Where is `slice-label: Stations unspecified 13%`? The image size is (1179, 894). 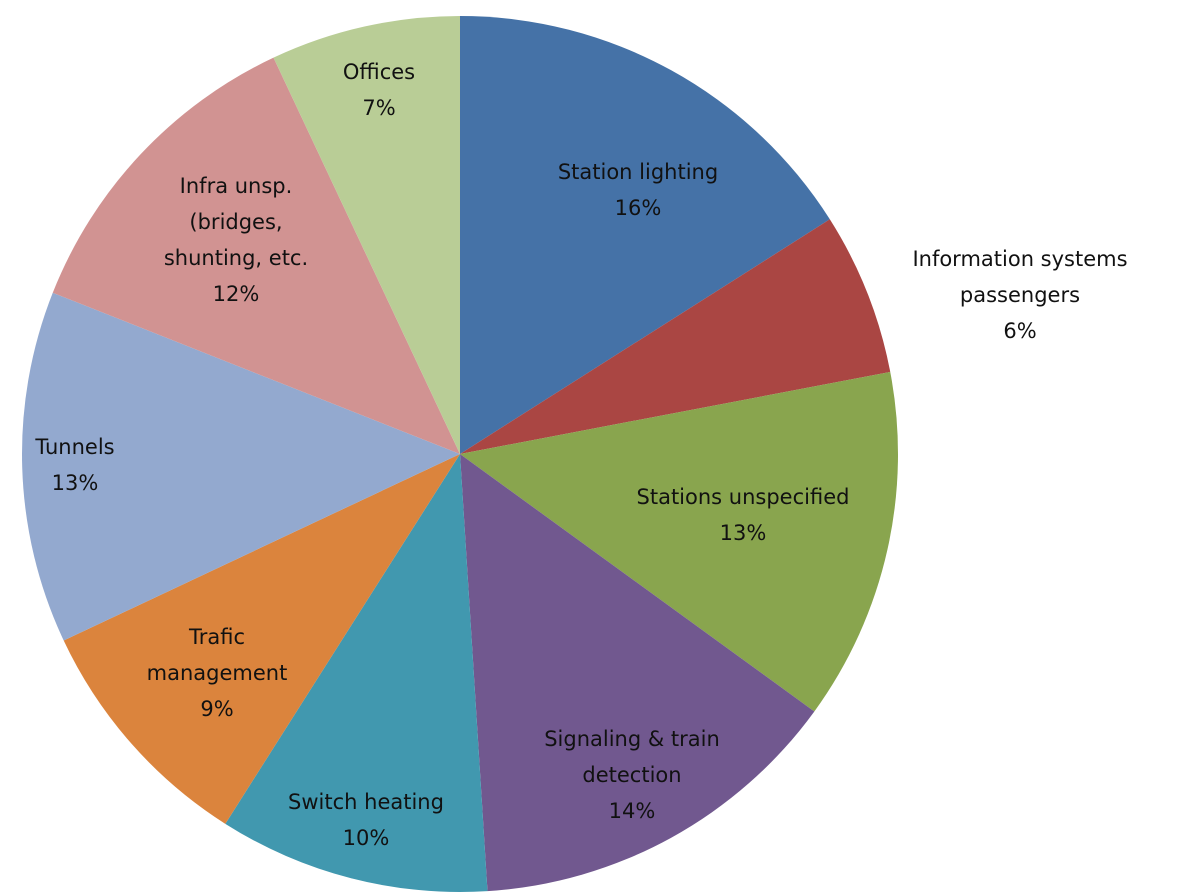
slice-label: Stations unspecified 13% is located at coordinates (743, 515).